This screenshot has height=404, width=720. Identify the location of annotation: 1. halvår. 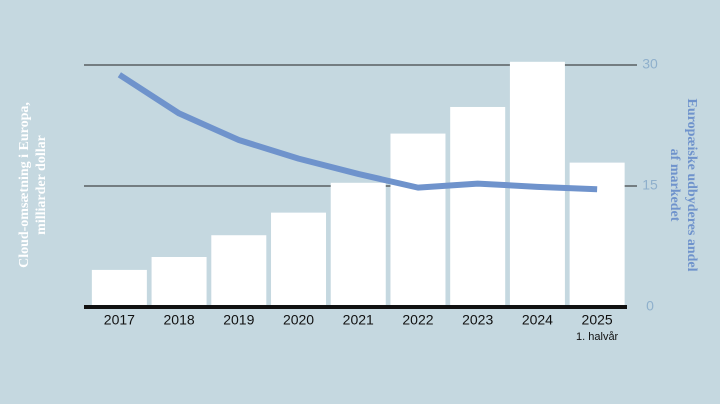
(597, 337).